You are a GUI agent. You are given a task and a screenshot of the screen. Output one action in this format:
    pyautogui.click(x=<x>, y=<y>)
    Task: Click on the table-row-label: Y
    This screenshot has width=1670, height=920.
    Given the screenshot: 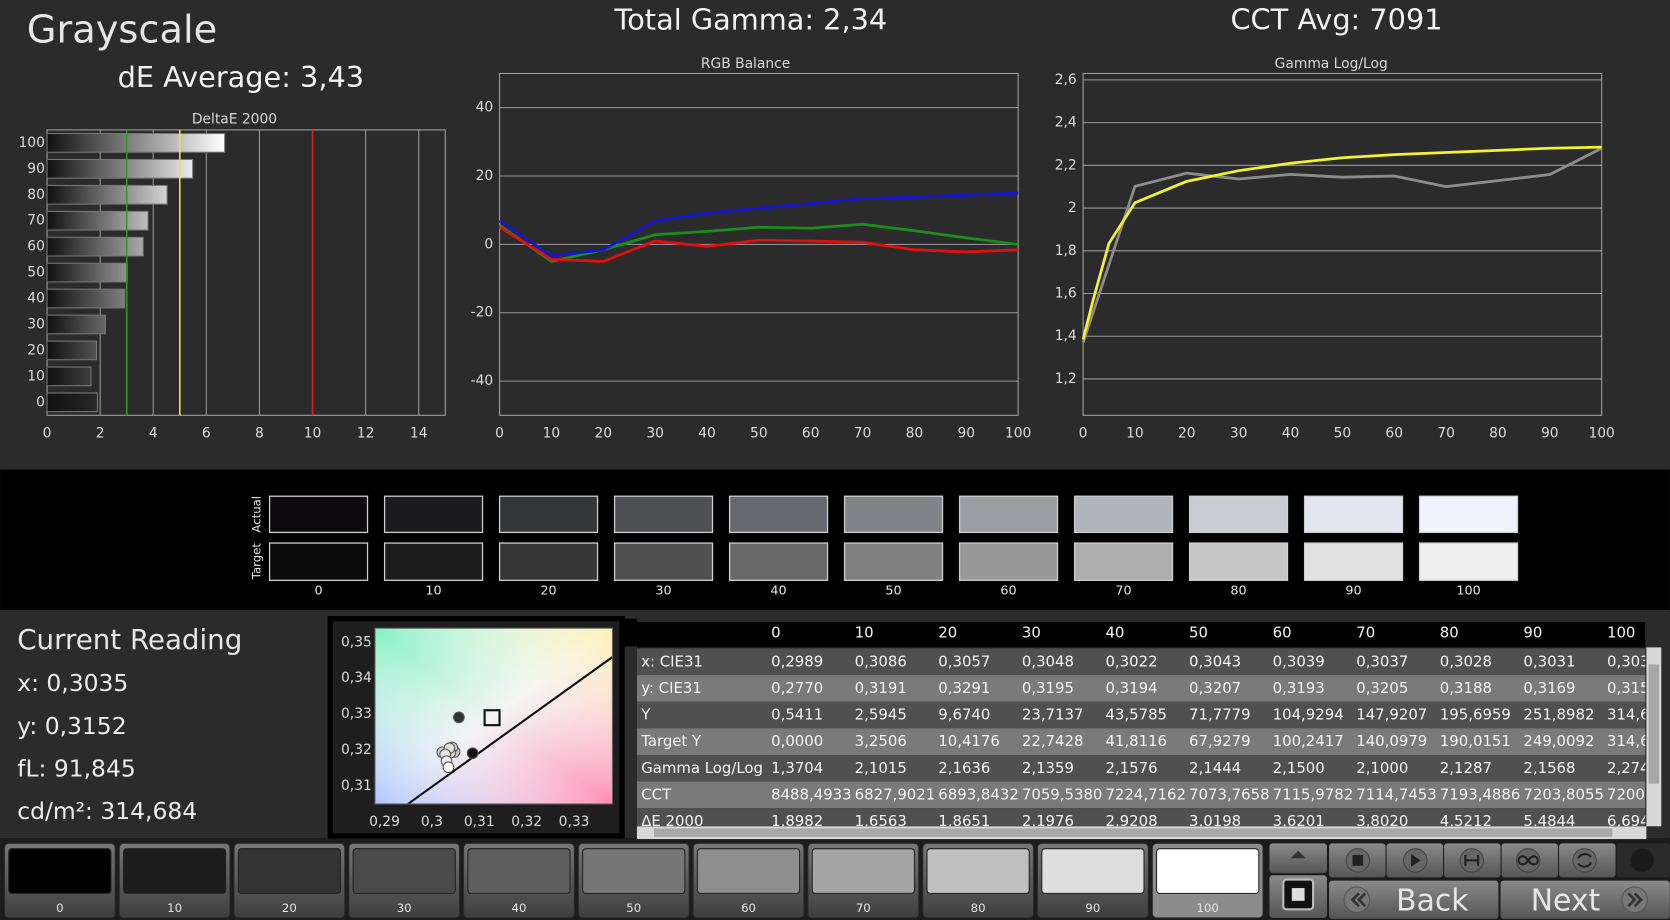 What is the action you would take?
    pyautogui.click(x=645, y=715)
    